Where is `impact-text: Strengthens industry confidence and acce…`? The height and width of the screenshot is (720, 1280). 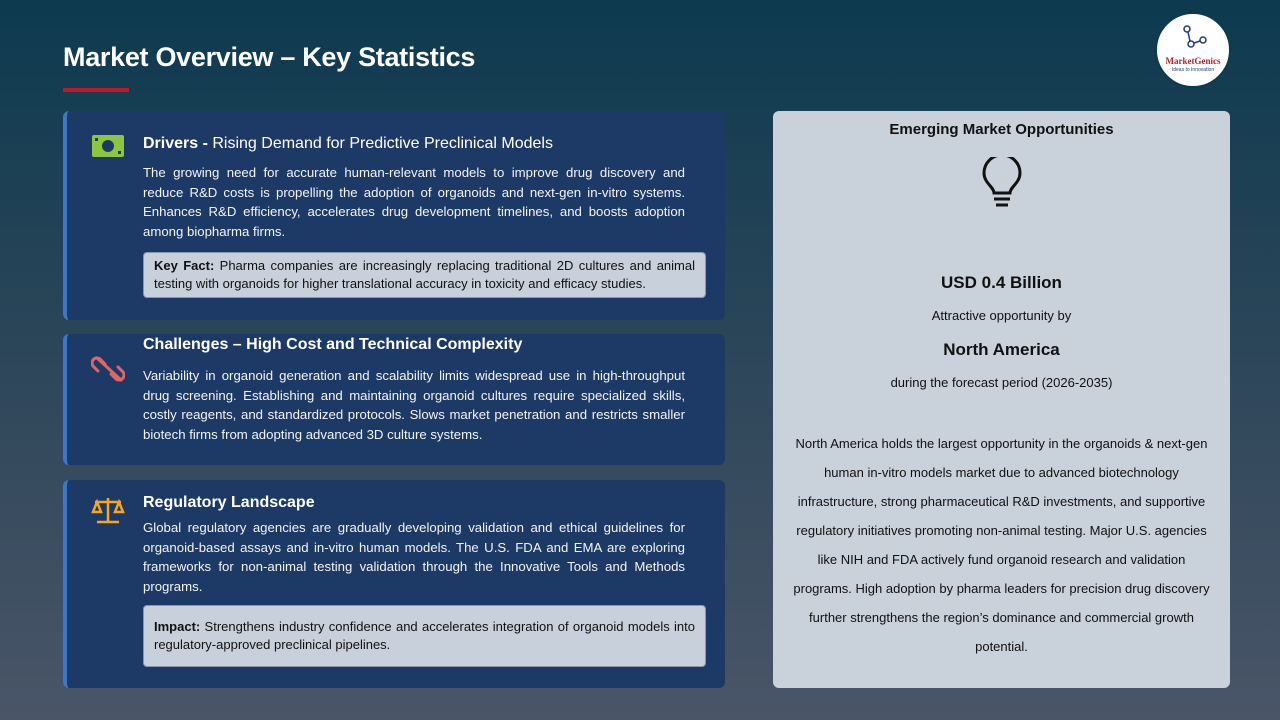
impact-text: Strengthens industry confidence and acce… is located at coordinates (424, 635).